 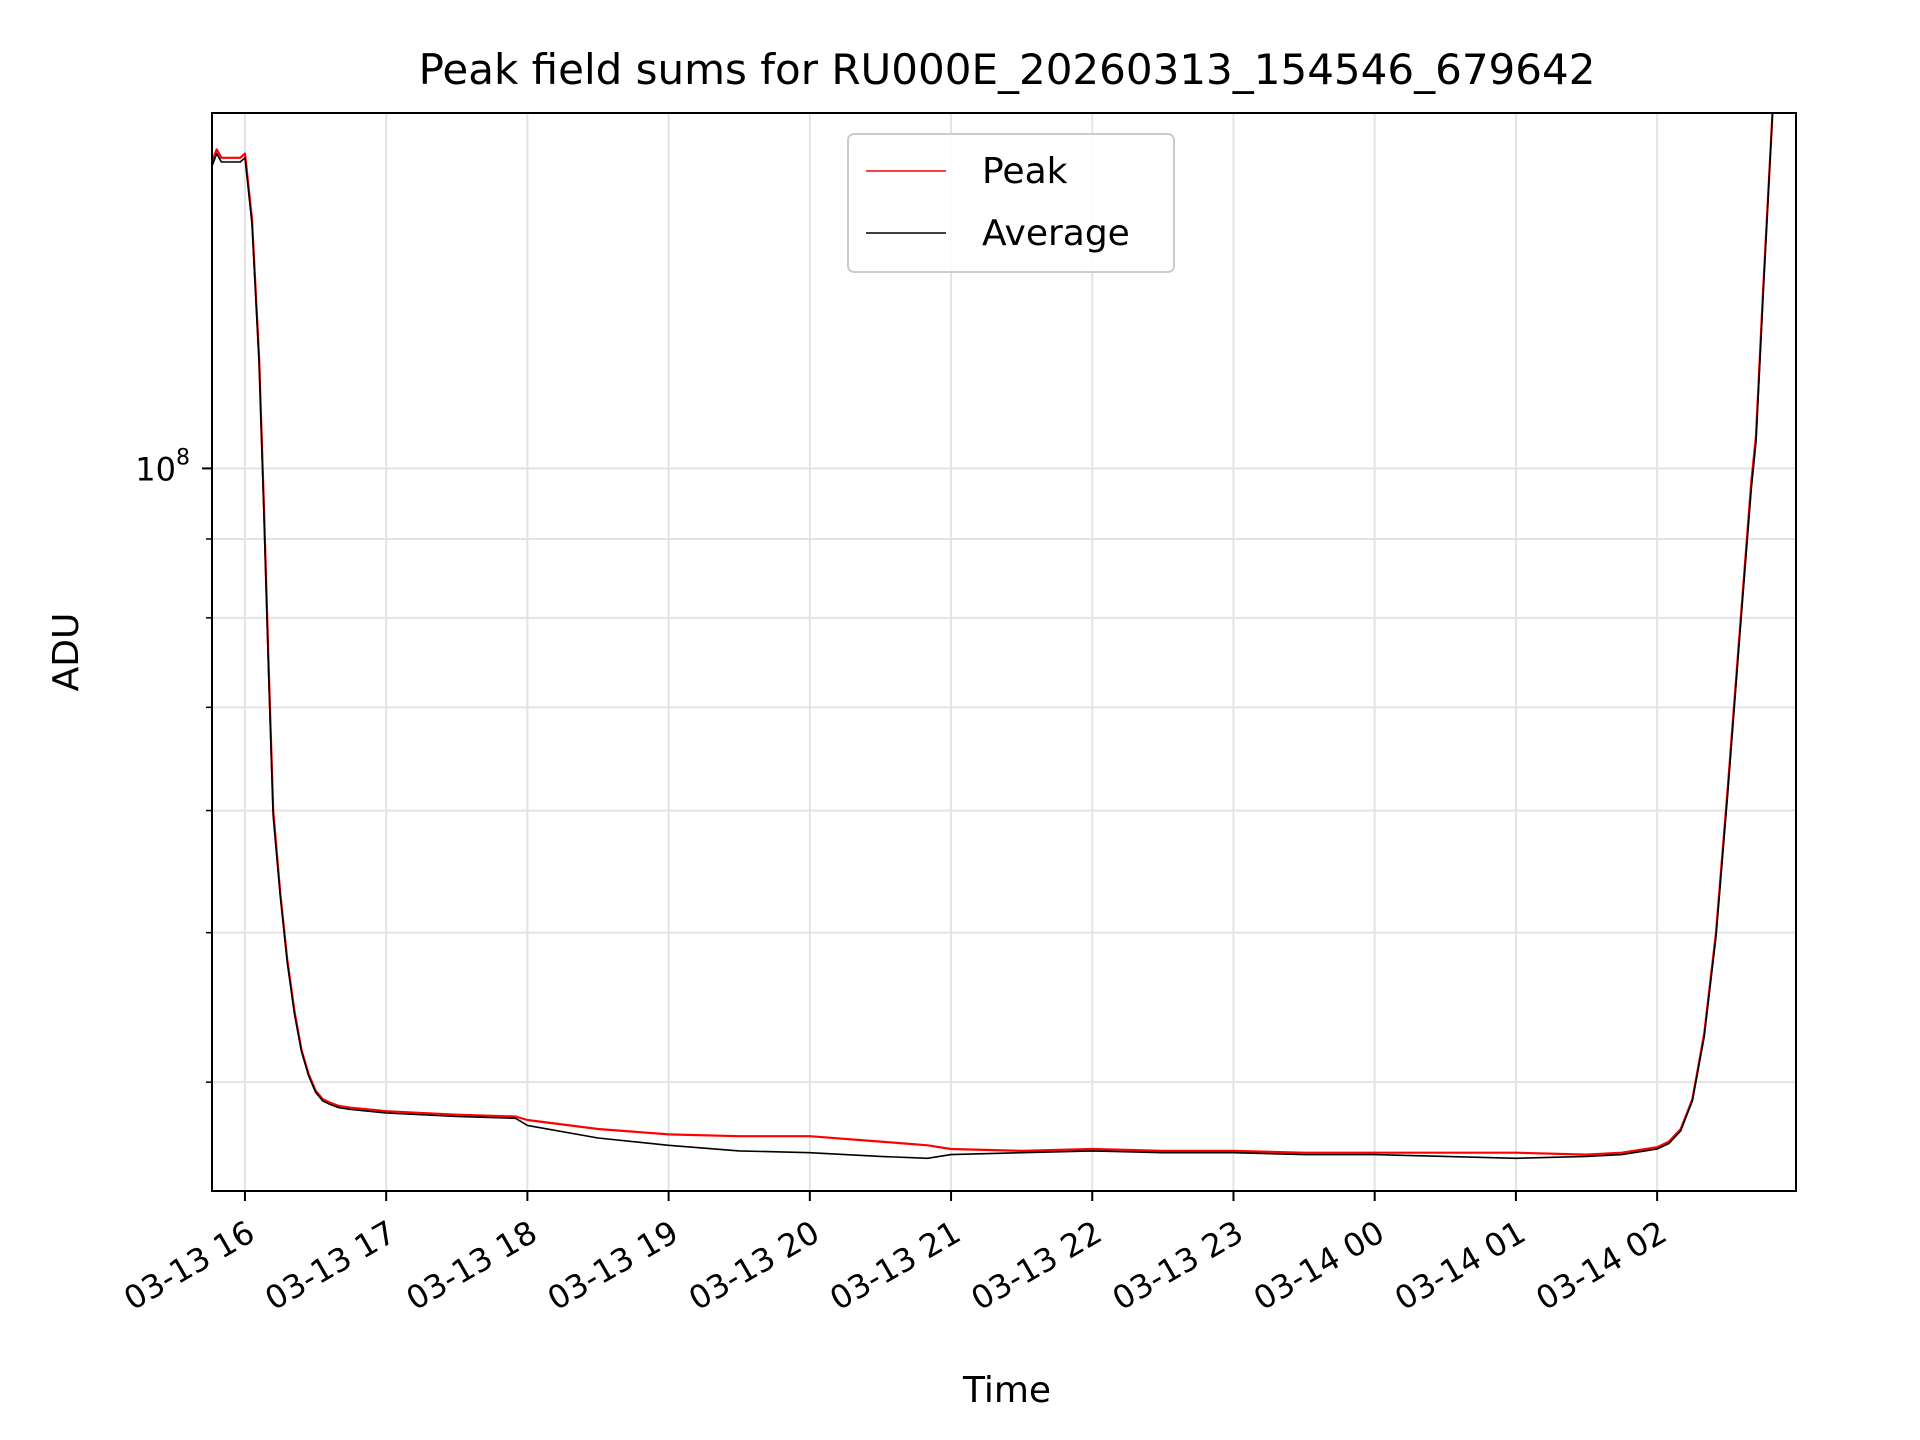 I want to click on y-axis: 108, so click(x=173, y=764).